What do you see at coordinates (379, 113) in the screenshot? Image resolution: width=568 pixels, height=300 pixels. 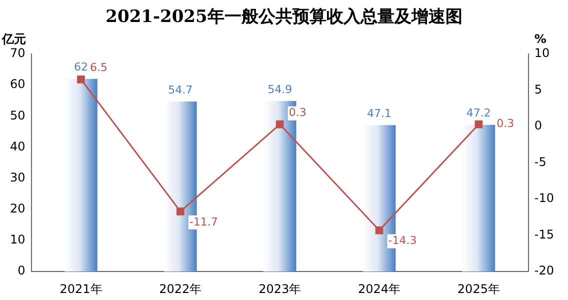 I see `data-label: 47.1` at bounding box center [379, 113].